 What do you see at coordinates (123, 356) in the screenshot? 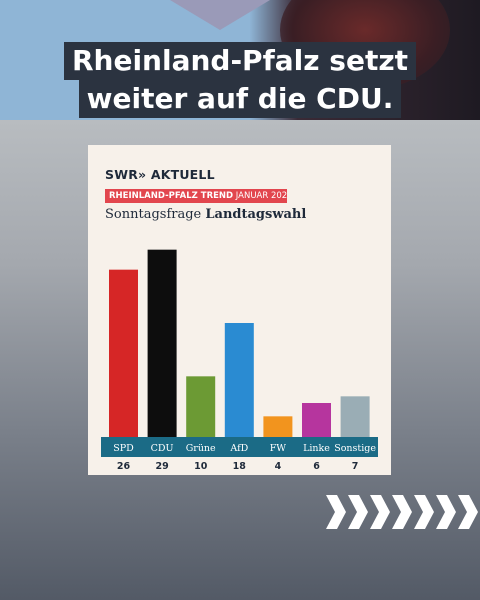
I see `bar-spd` at bounding box center [123, 356].